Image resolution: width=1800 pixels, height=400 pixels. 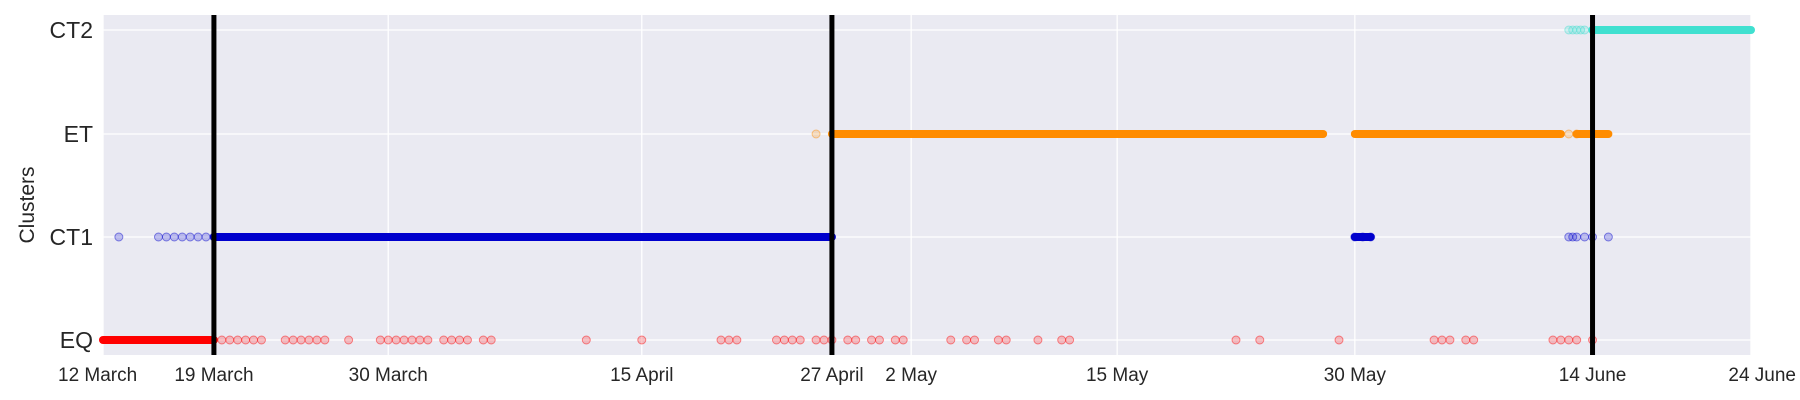 What do you see at coordinates (1212, 134) in the screenshot?
I see `series-et` at bounding box center [1212, 134].